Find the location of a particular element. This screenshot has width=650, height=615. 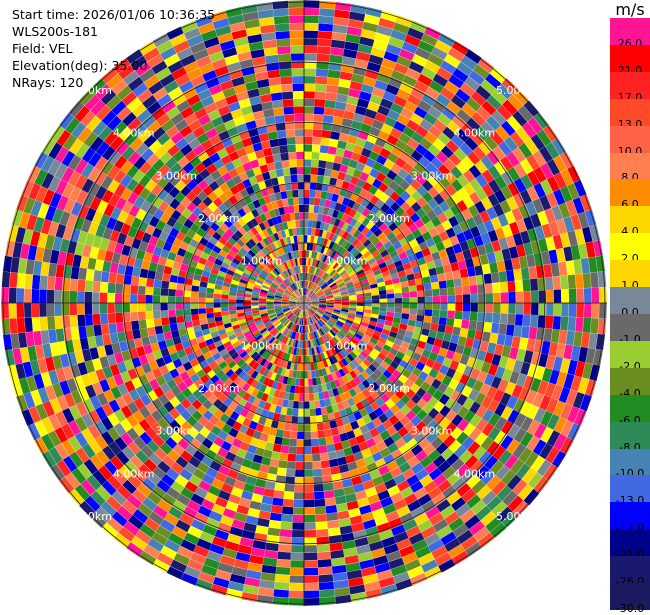

range-ring-label: 1.00km is located at coordinates (347, 260).